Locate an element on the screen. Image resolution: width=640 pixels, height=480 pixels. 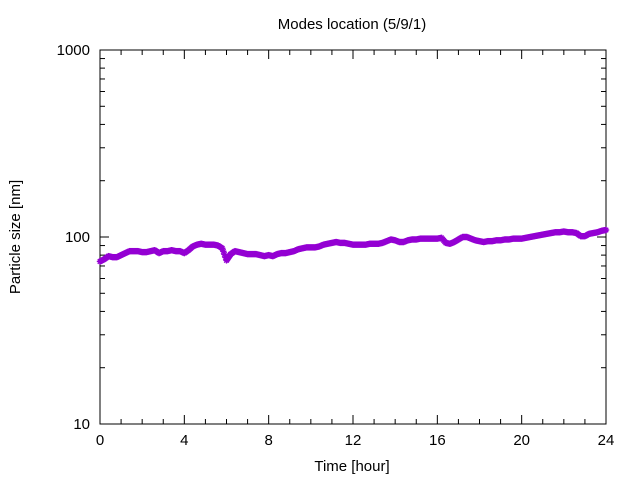
y-tick-label: 100 is located at coordinates (77, 237).